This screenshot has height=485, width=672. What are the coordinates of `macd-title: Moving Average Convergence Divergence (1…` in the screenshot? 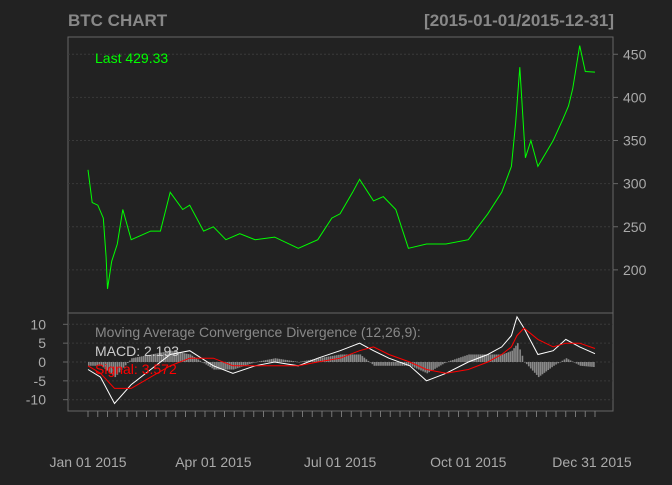 It's located at (258, 332).